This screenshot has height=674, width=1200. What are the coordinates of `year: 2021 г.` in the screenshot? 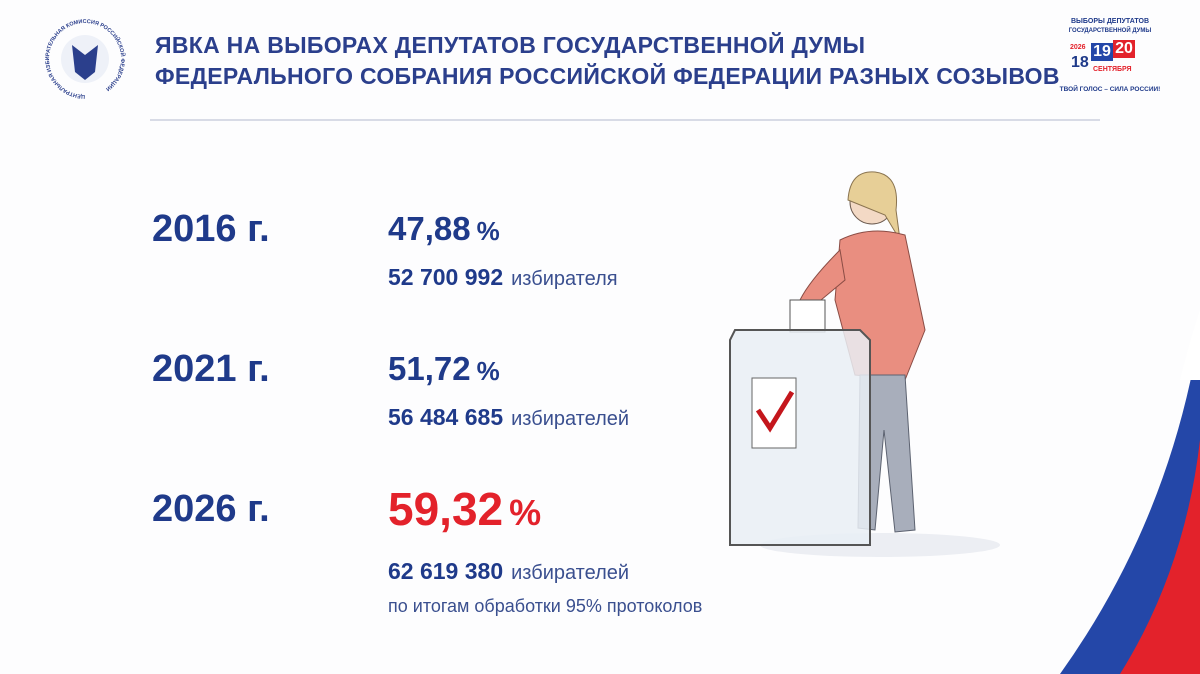 It's located at (211, 369).